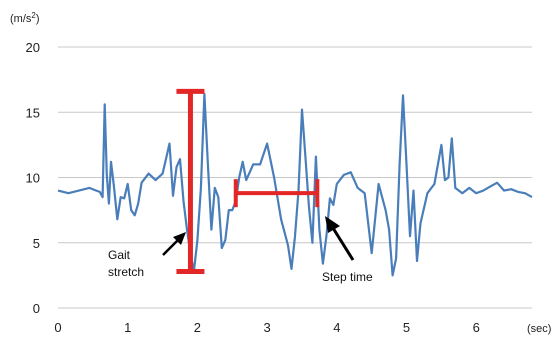 The image size is (558, 337). I want to click on x-tick-4: 4, so click(336, 327).